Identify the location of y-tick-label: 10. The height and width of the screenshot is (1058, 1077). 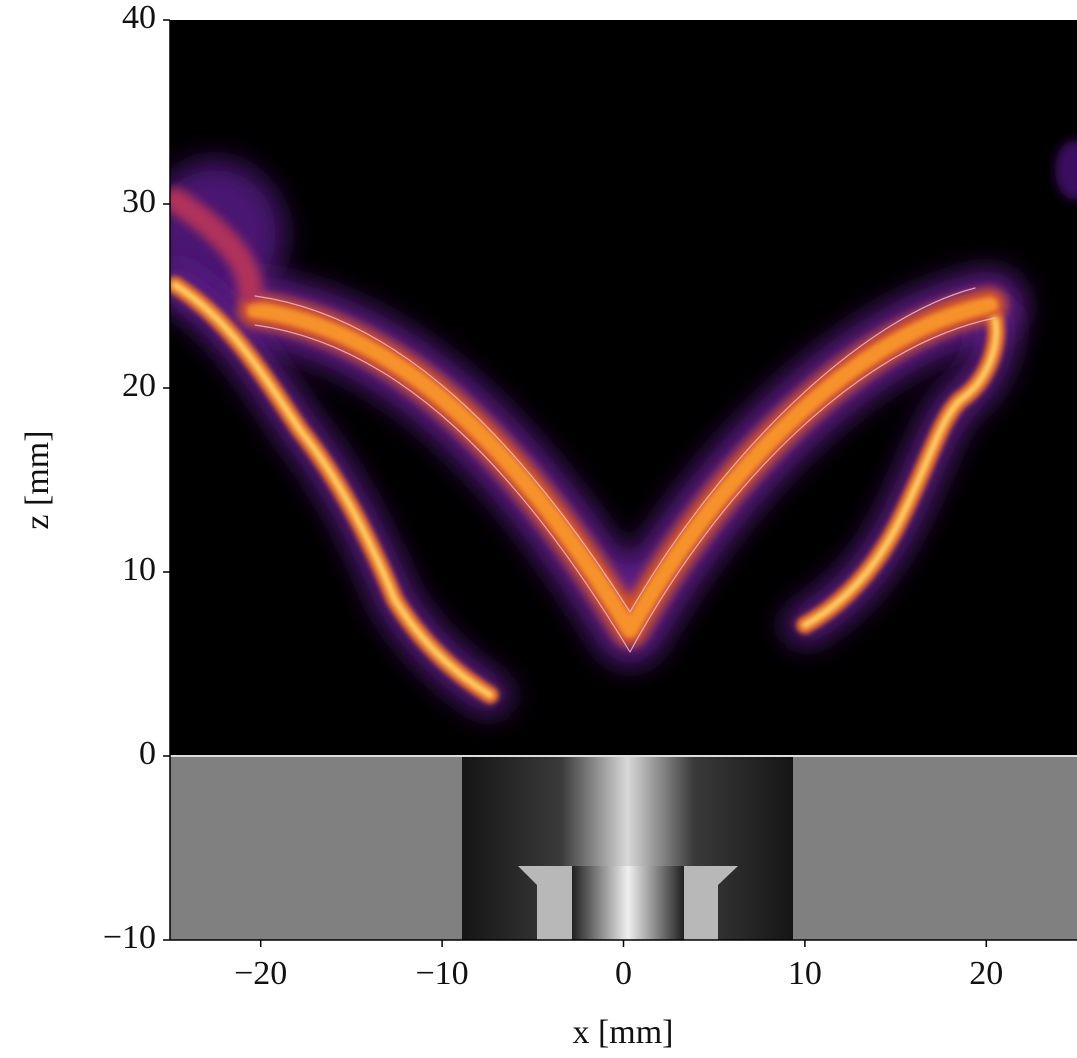
(139, 569).